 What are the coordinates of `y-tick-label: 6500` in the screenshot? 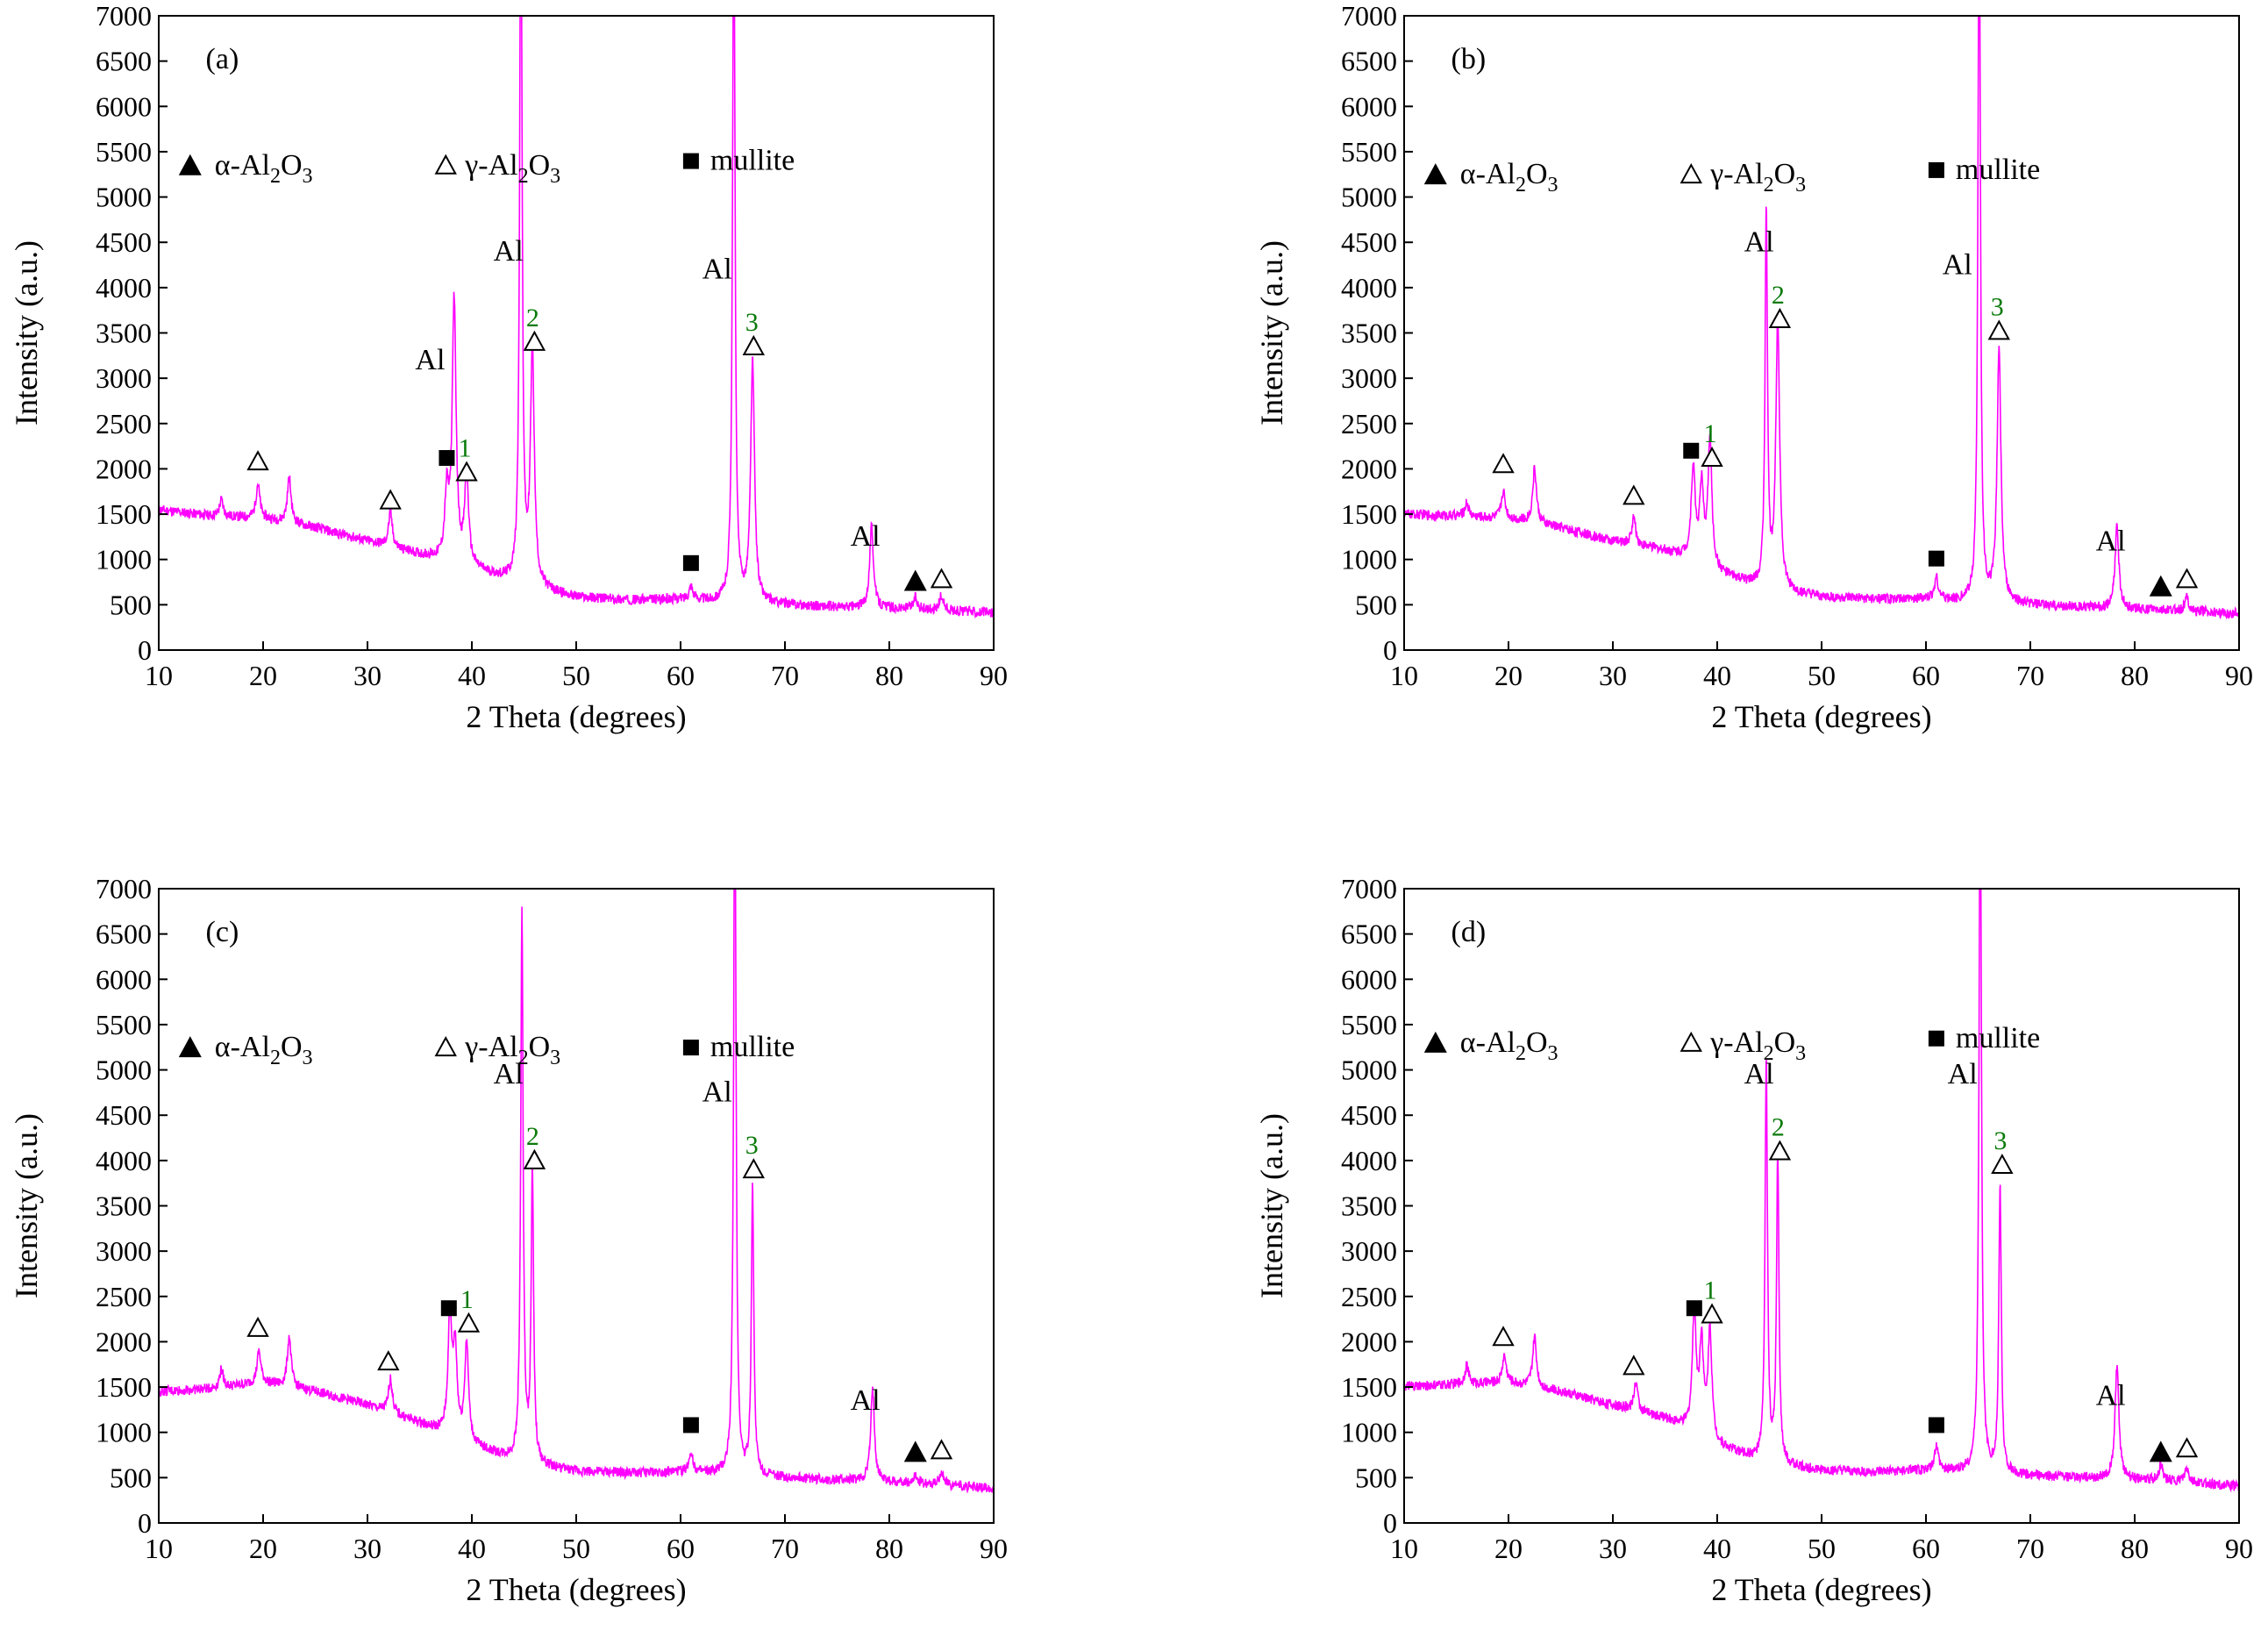 It's located at (1369, 934).